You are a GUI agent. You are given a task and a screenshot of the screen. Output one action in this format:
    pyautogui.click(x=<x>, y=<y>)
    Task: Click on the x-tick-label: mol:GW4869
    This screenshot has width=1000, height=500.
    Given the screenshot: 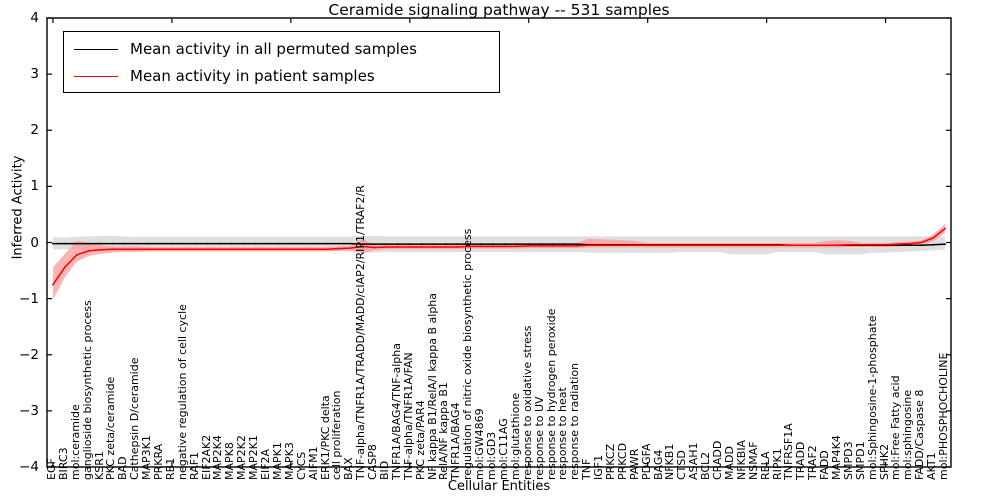 What is the action you would take?
    pyautogui.click(x=480, y=444)
    